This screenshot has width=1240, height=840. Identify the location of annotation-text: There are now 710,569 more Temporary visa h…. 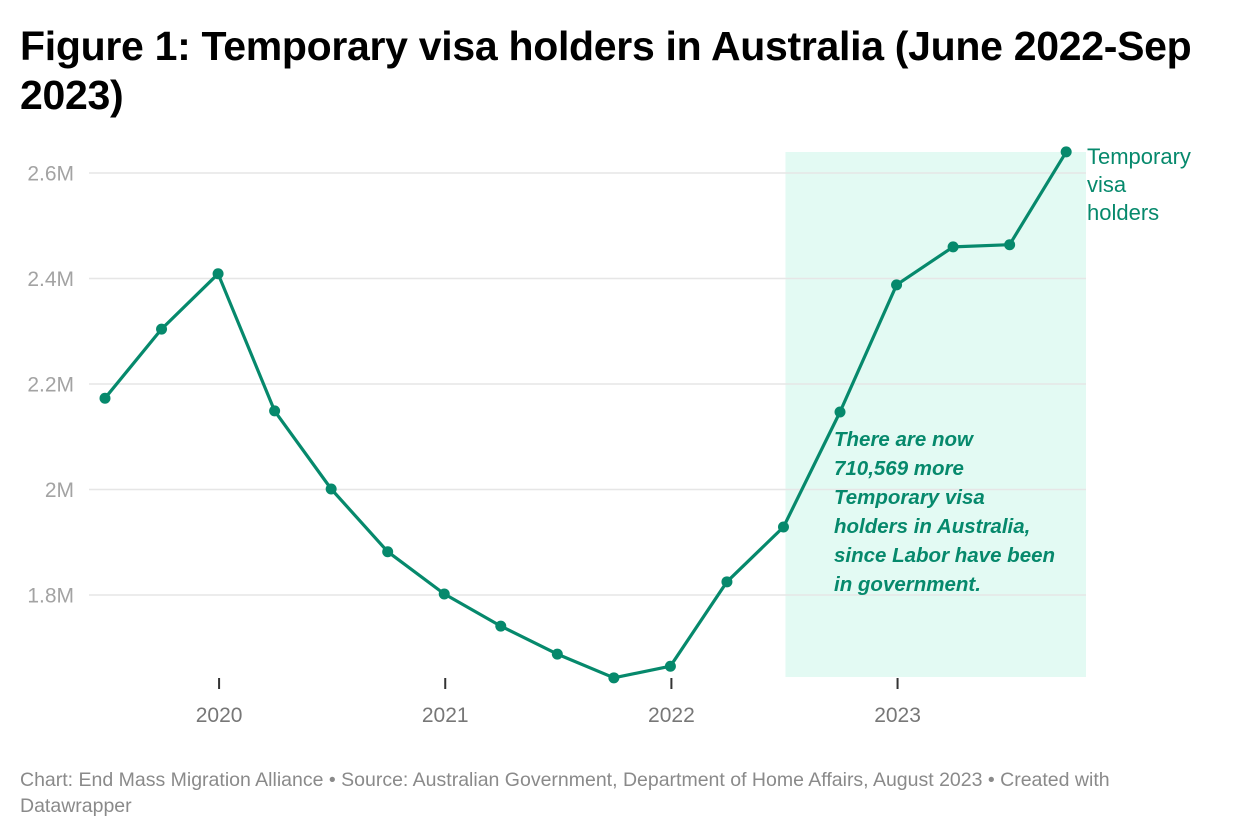
(944, 512).